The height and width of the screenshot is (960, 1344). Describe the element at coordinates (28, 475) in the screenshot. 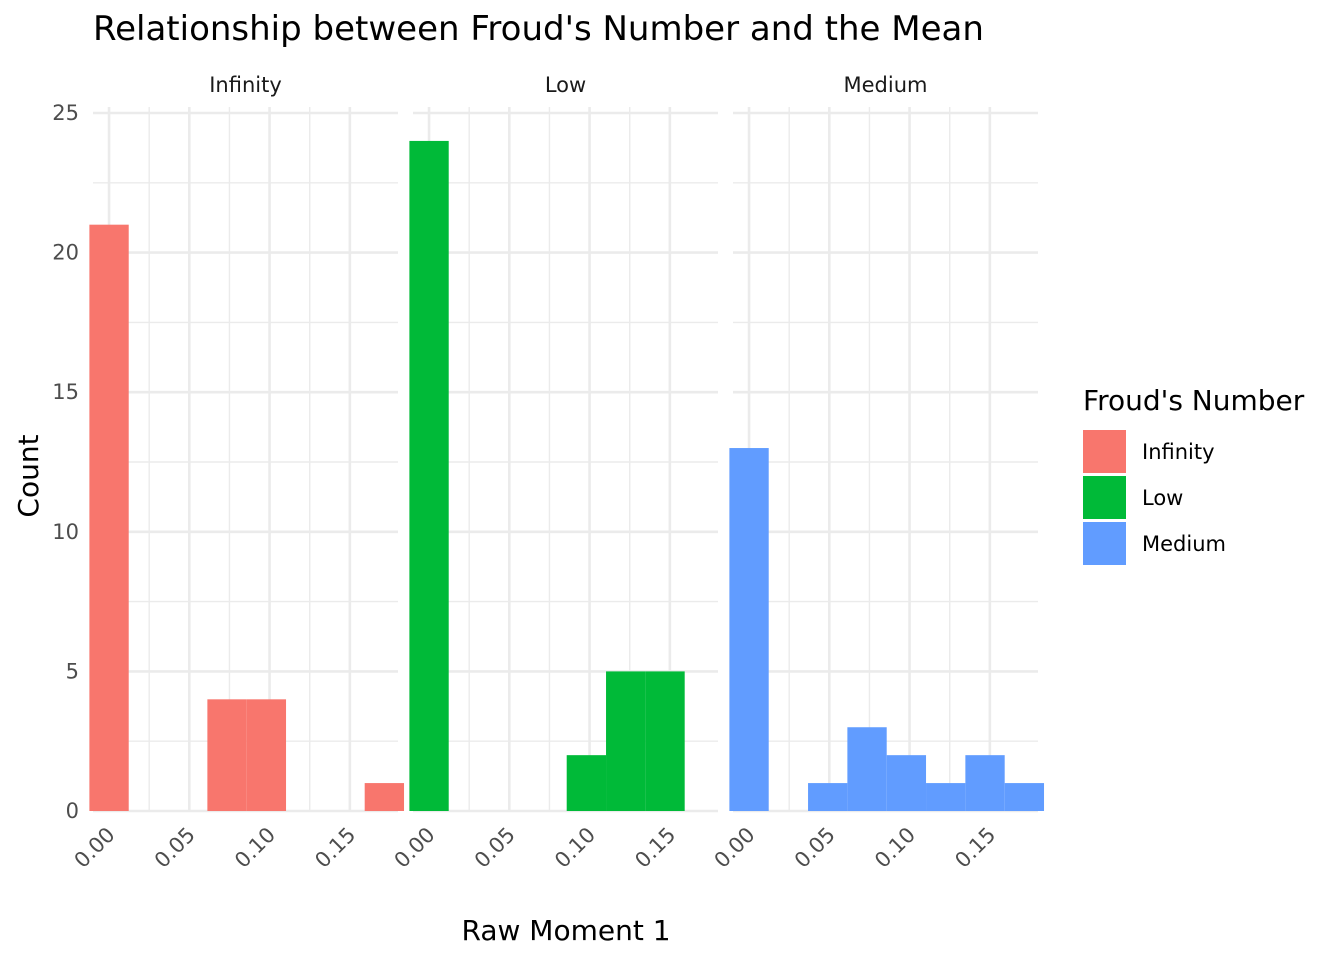

I see `y-axis-title: Count` at that location.